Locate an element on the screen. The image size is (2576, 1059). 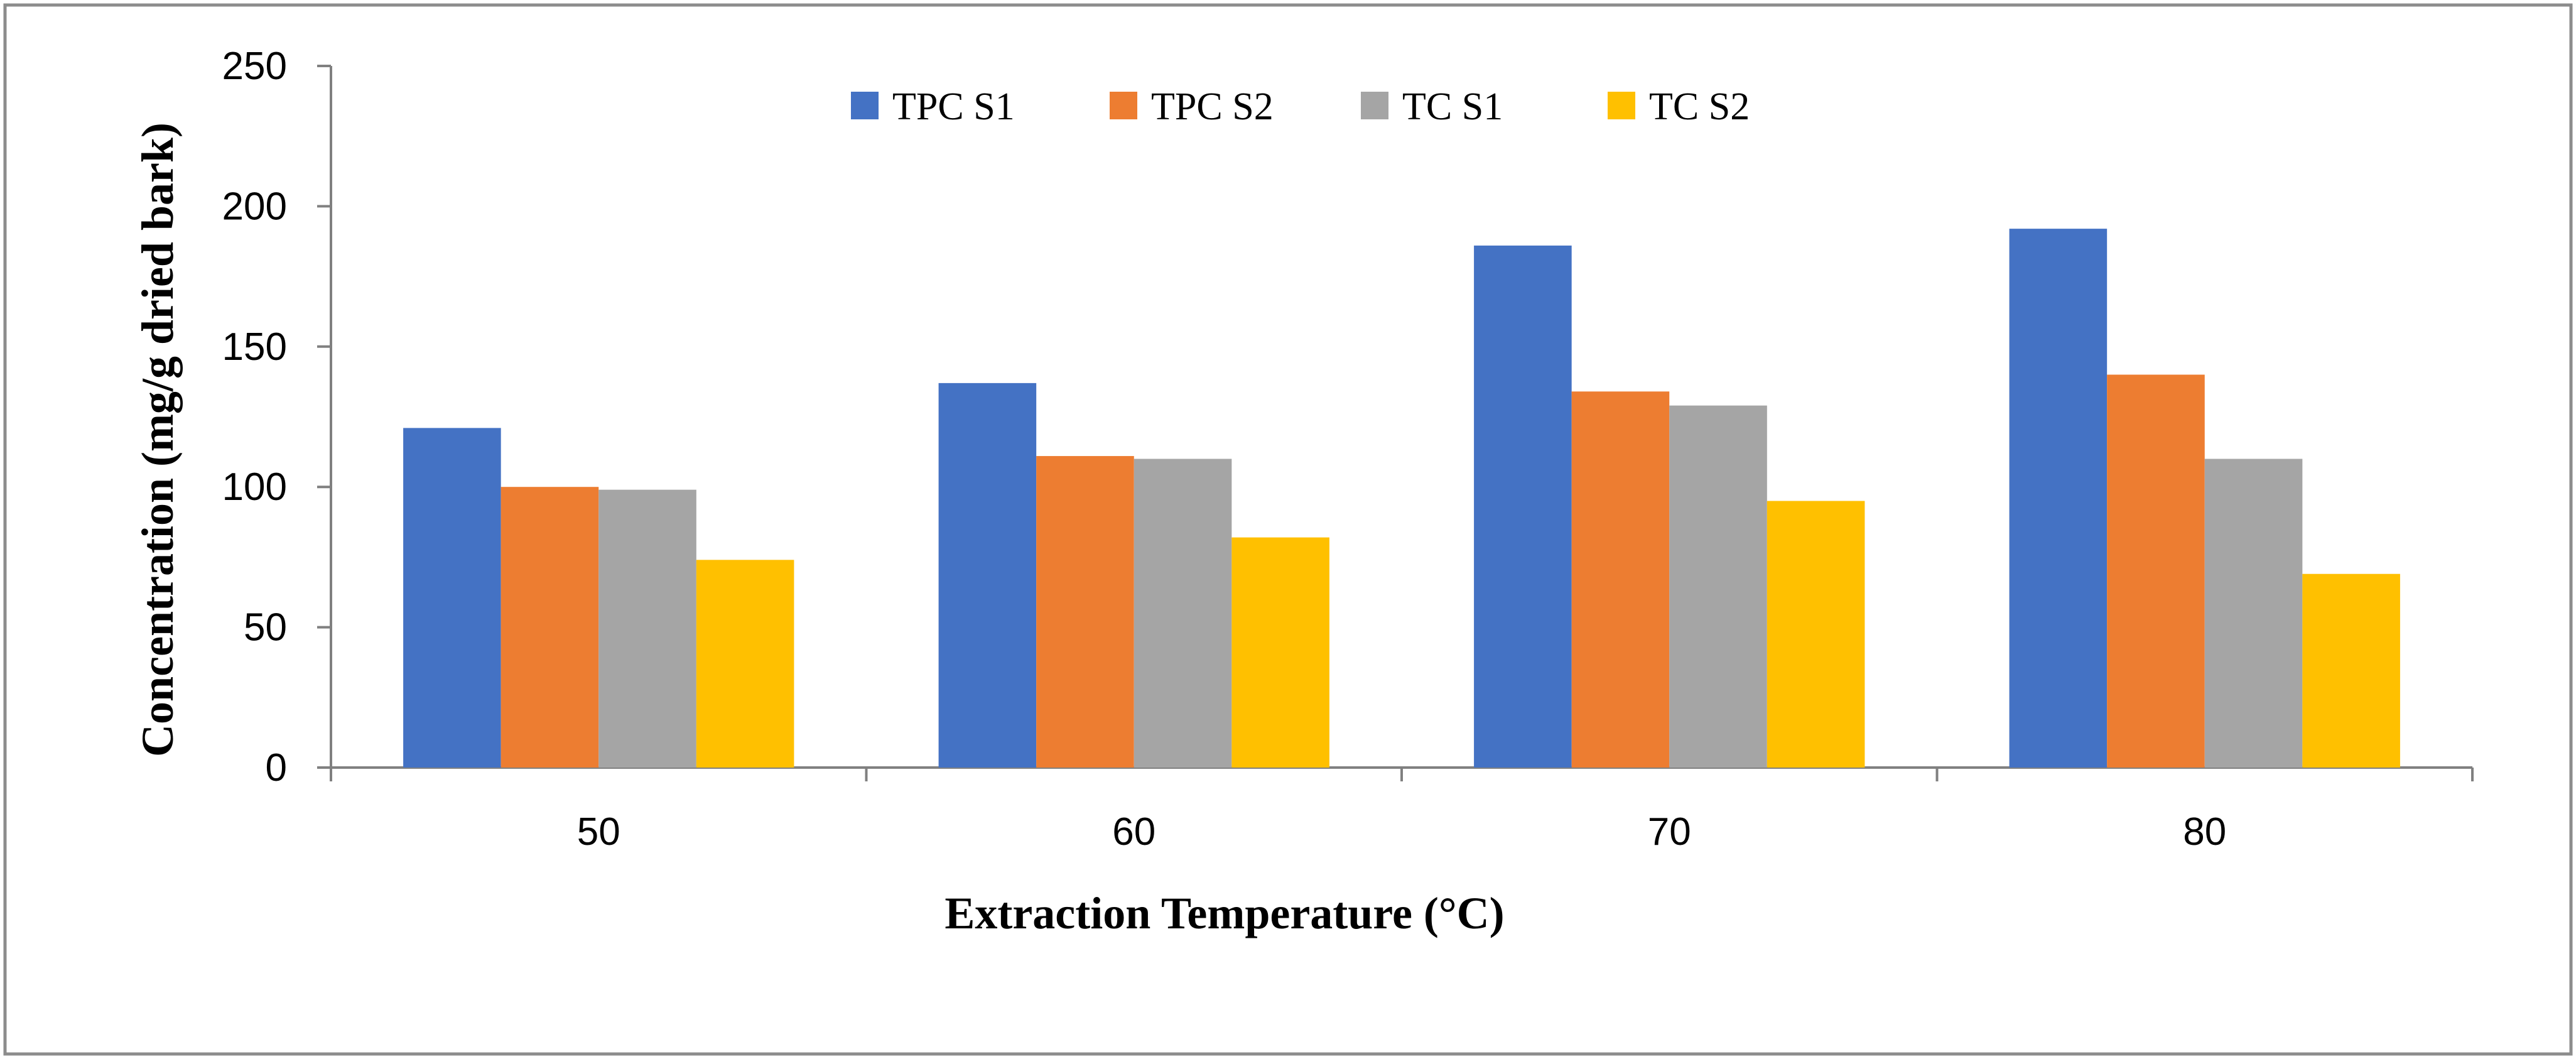
x-axis-title: Extraction Temperature (°C) is located at coordinates (1224, 913).